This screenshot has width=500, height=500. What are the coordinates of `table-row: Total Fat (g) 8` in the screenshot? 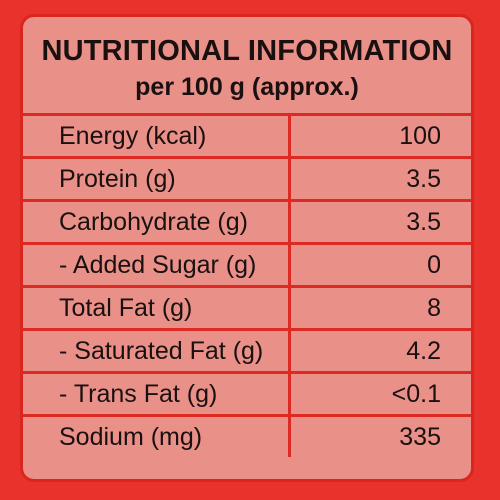 It's located at (247, 307).